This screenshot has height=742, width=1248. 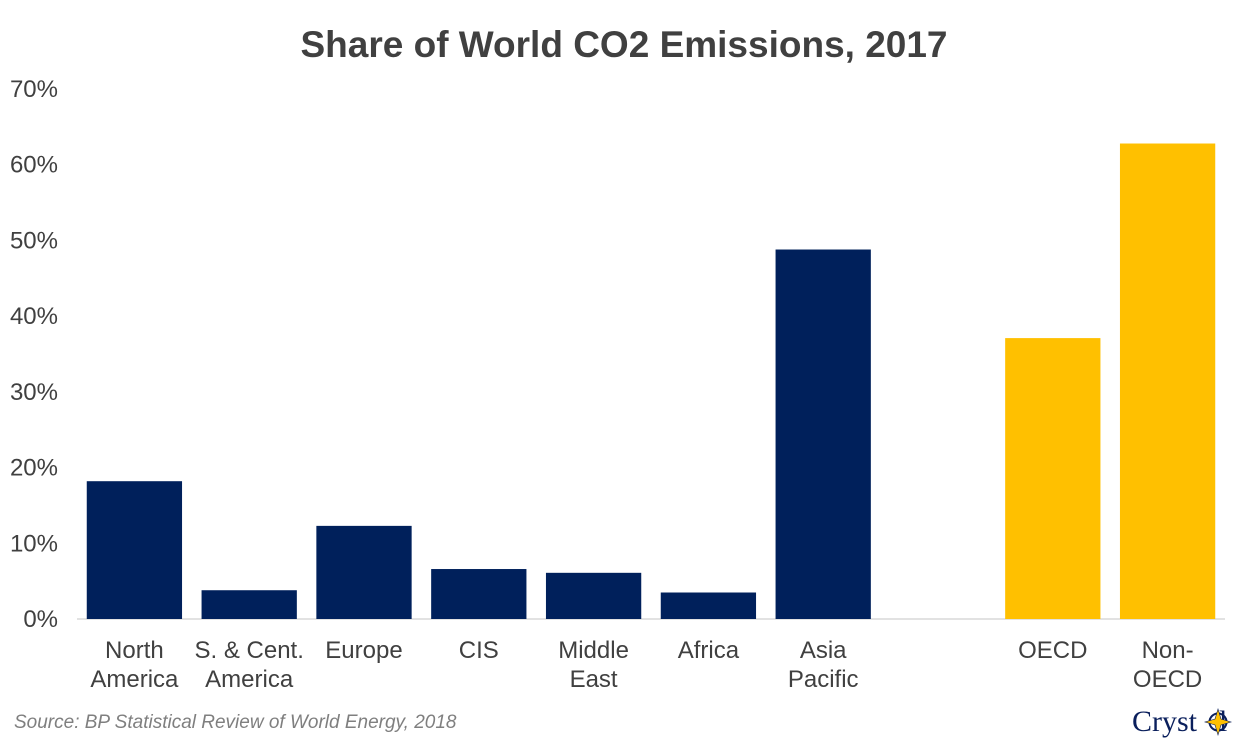 I want to click on x-tick-label: S. & Cent., so click(x=249, y=650).